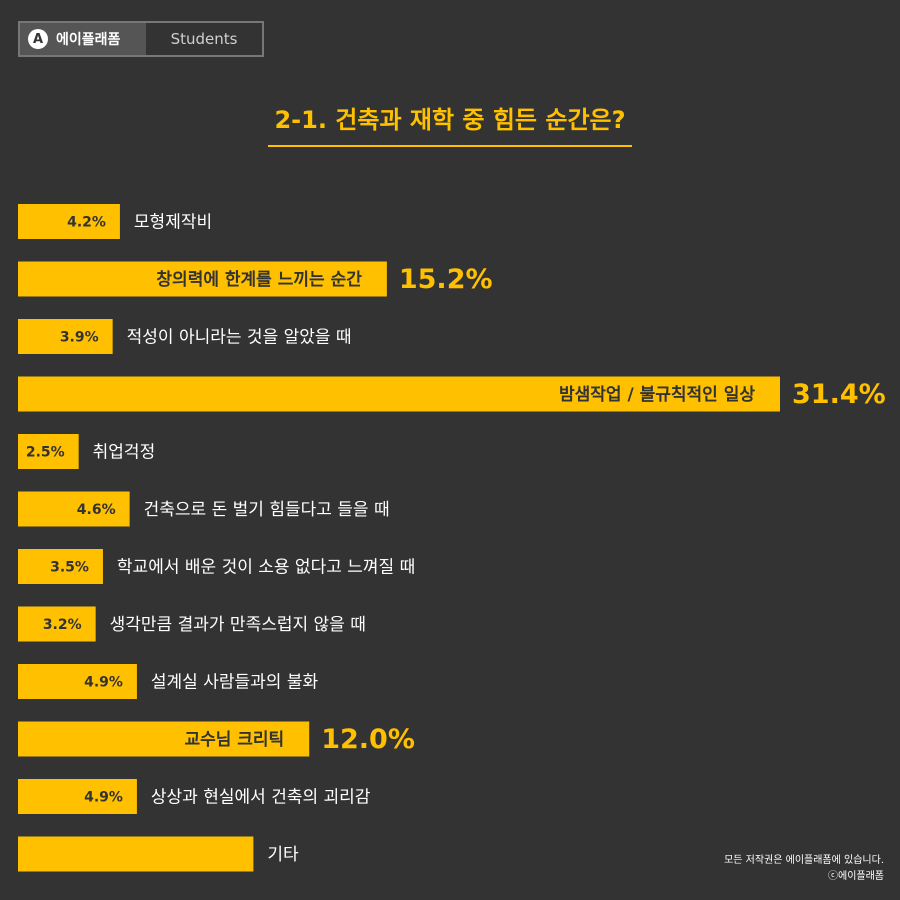 This screenshot has height=900, width=900. Describe the element at coordinates (88, 40) in the screenshot. I see `brand-name: 에이플래폼` at that location.